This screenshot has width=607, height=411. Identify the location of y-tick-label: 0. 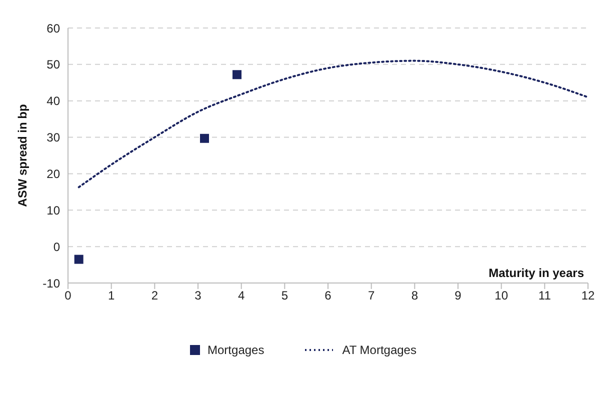
(56, 247).